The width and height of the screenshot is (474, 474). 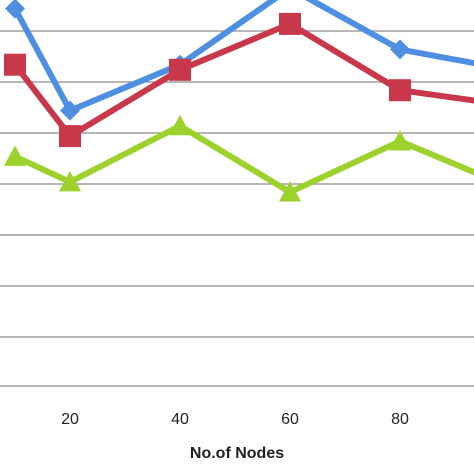 What do you see at coordinates (290, 419) in the screenshot?
I see `x-tick-label-60: 60` at bounding box center [290, 419].